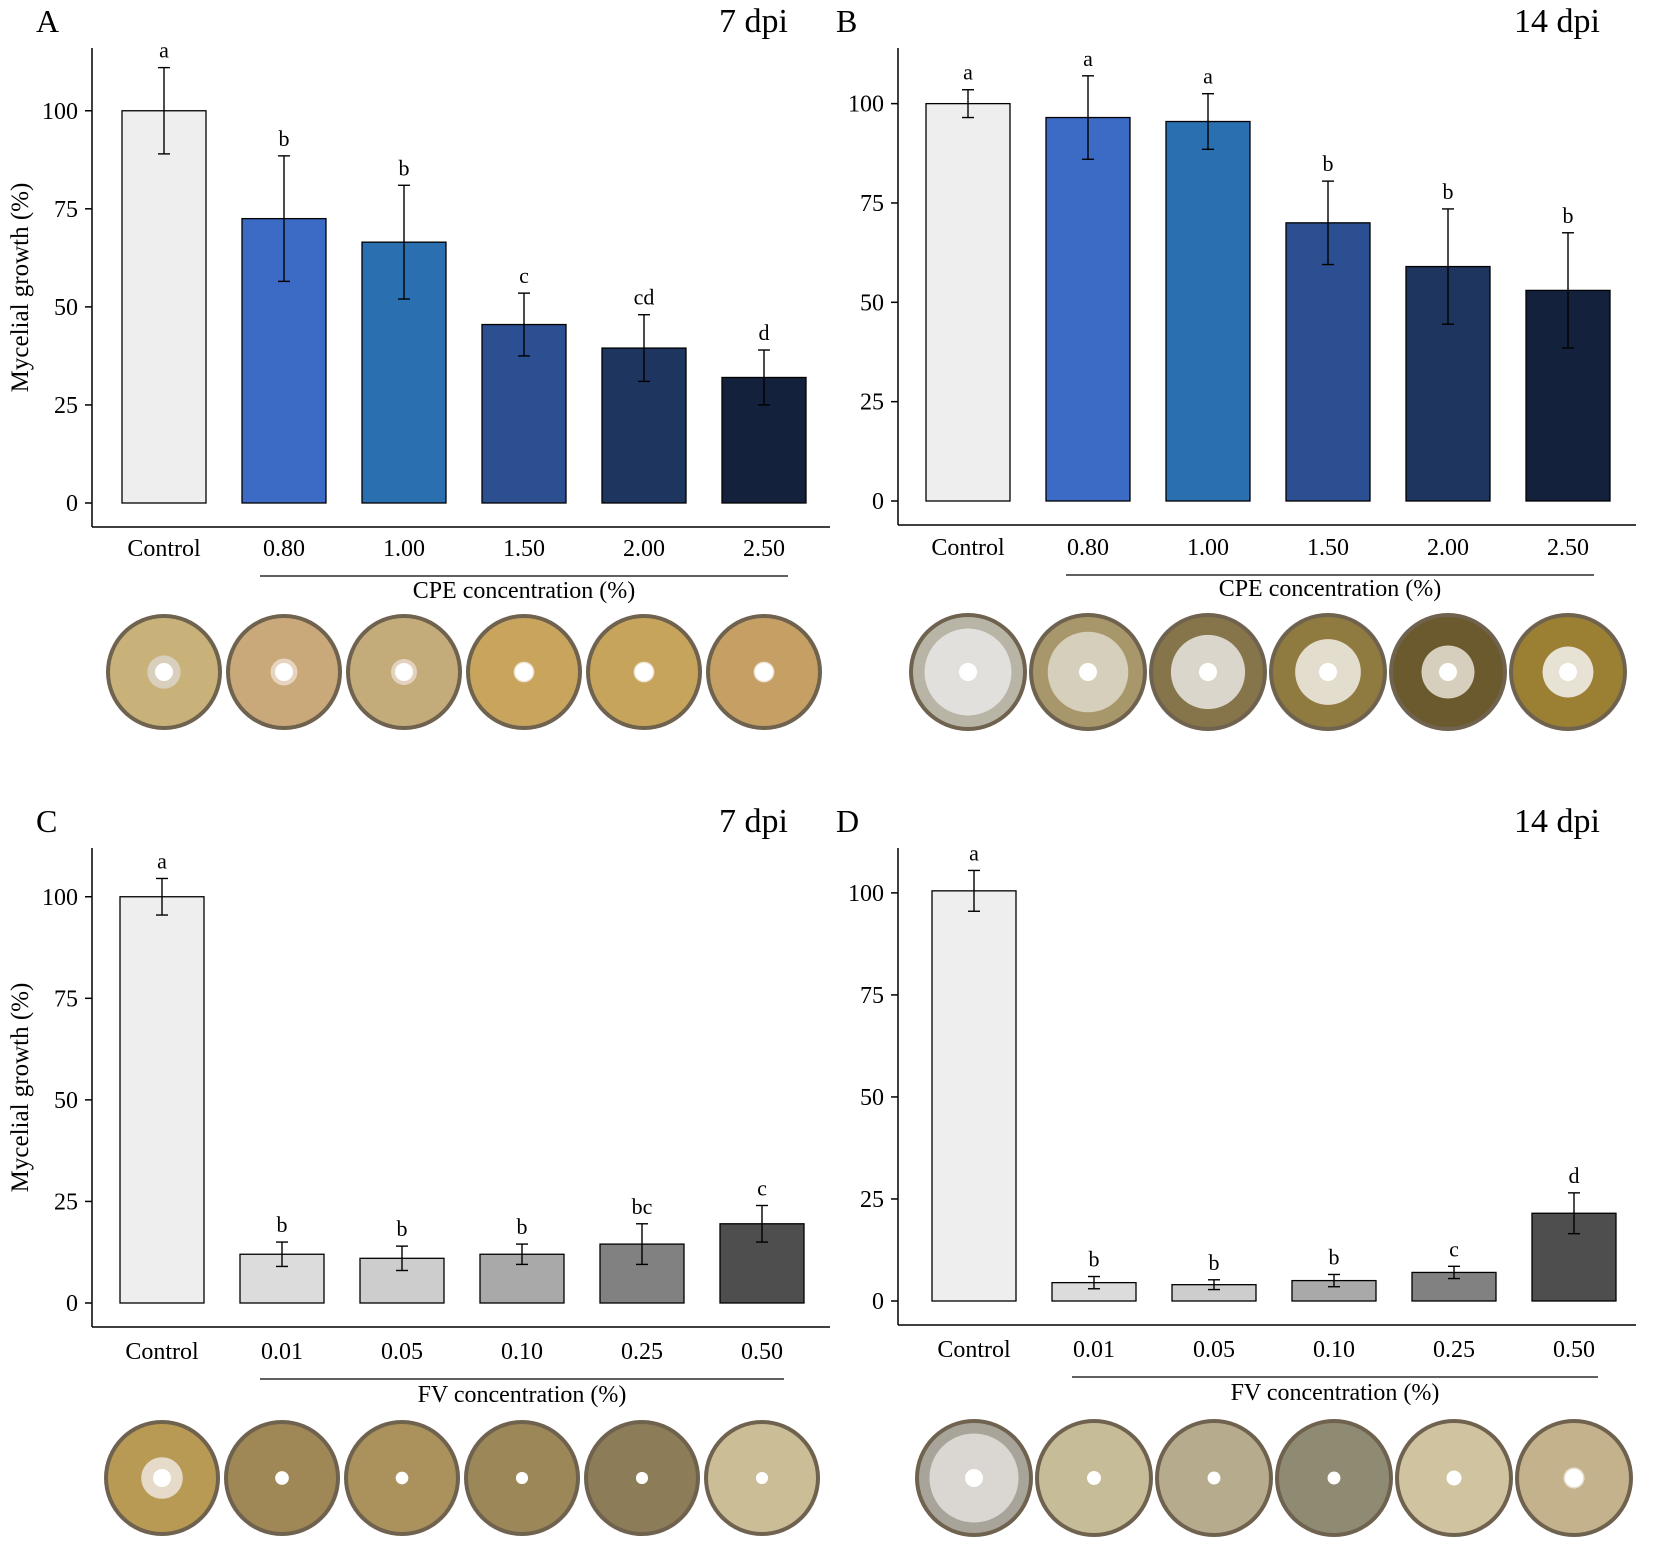 This screenshot has height=1545, width=1654. I want to click on significance-letter: c, so click(1454, 1248).